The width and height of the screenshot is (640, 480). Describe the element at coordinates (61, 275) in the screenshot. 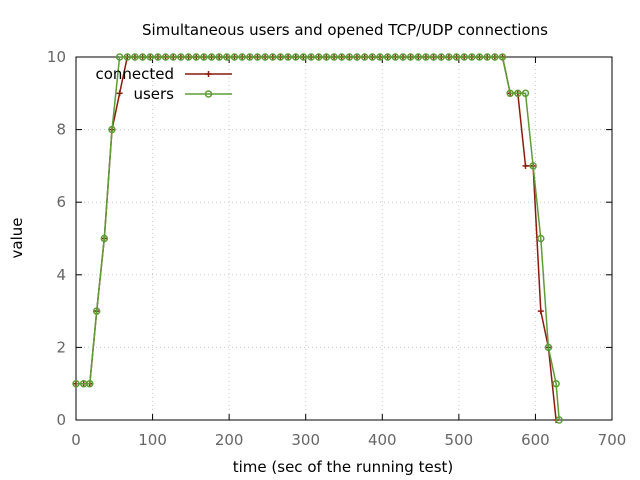

I see `y-tick-label: 4` at that location.